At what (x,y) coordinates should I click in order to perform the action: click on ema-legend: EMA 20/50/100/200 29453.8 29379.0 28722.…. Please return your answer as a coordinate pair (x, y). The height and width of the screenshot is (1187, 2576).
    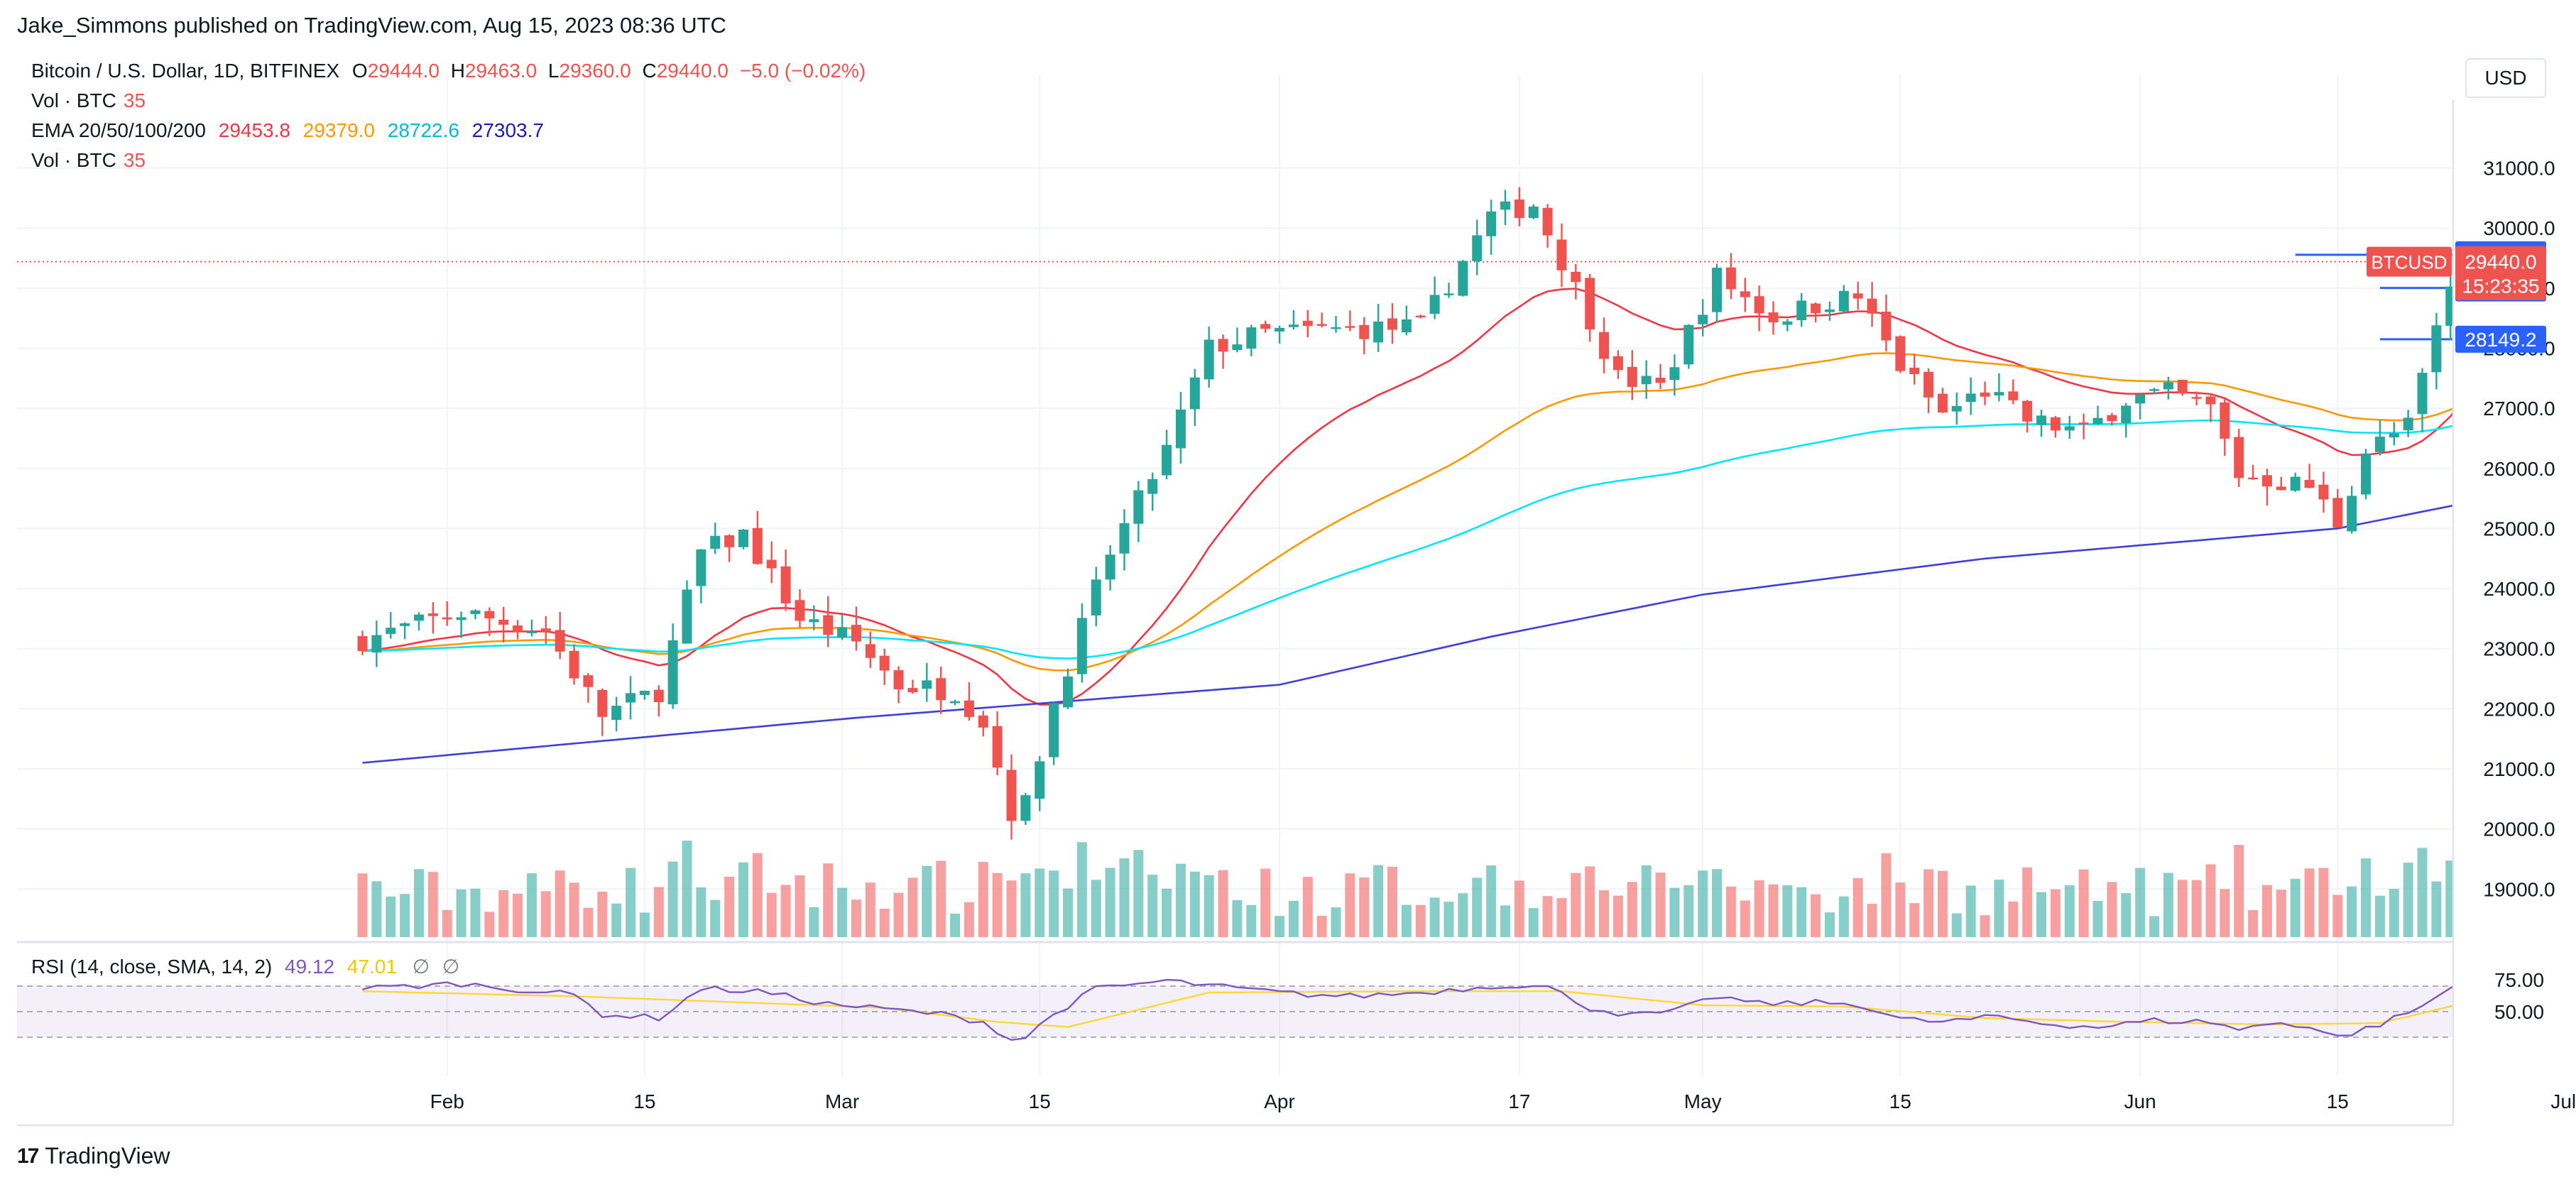
    Looking at the image, I should click on (287, 130).